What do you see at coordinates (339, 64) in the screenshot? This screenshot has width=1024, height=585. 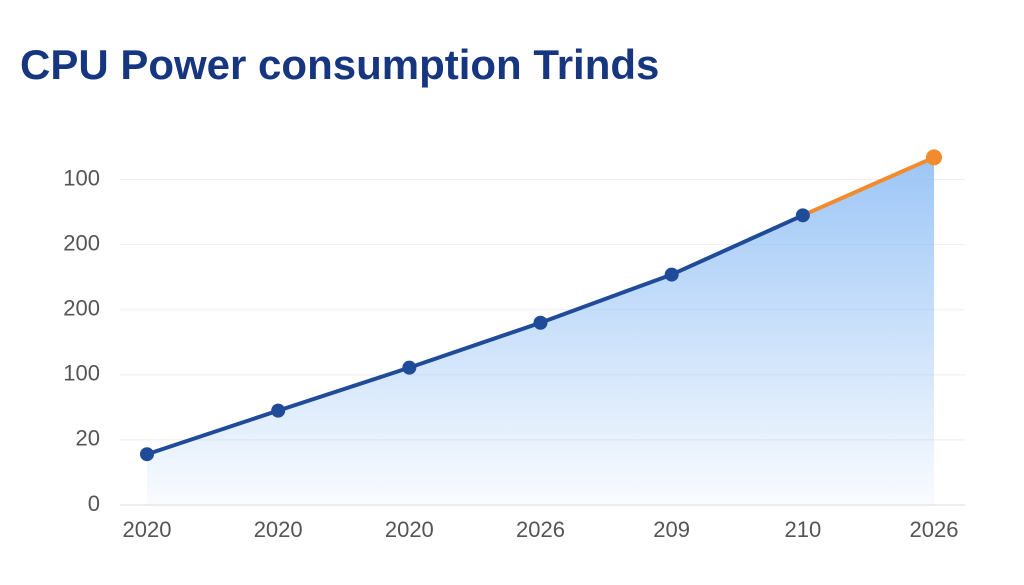 I see `chart-title: CPU Power consumption Trinds` at bounding box center [339, 64].